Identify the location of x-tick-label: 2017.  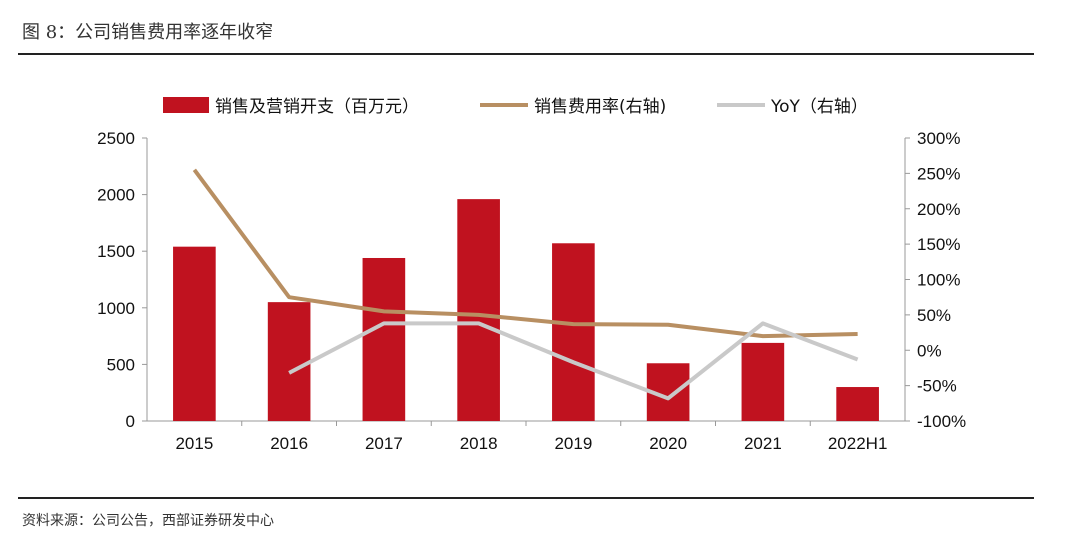
(384, 443).